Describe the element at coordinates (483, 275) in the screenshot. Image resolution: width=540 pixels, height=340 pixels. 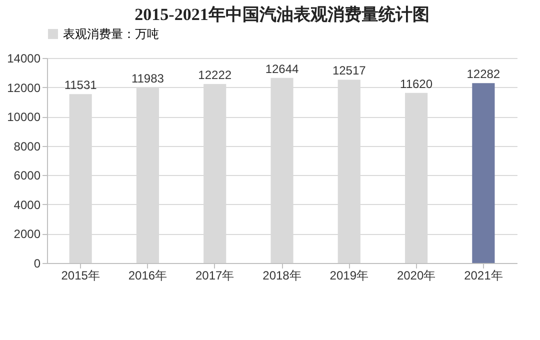
I see `x-tick-label: 2021年` at that location.